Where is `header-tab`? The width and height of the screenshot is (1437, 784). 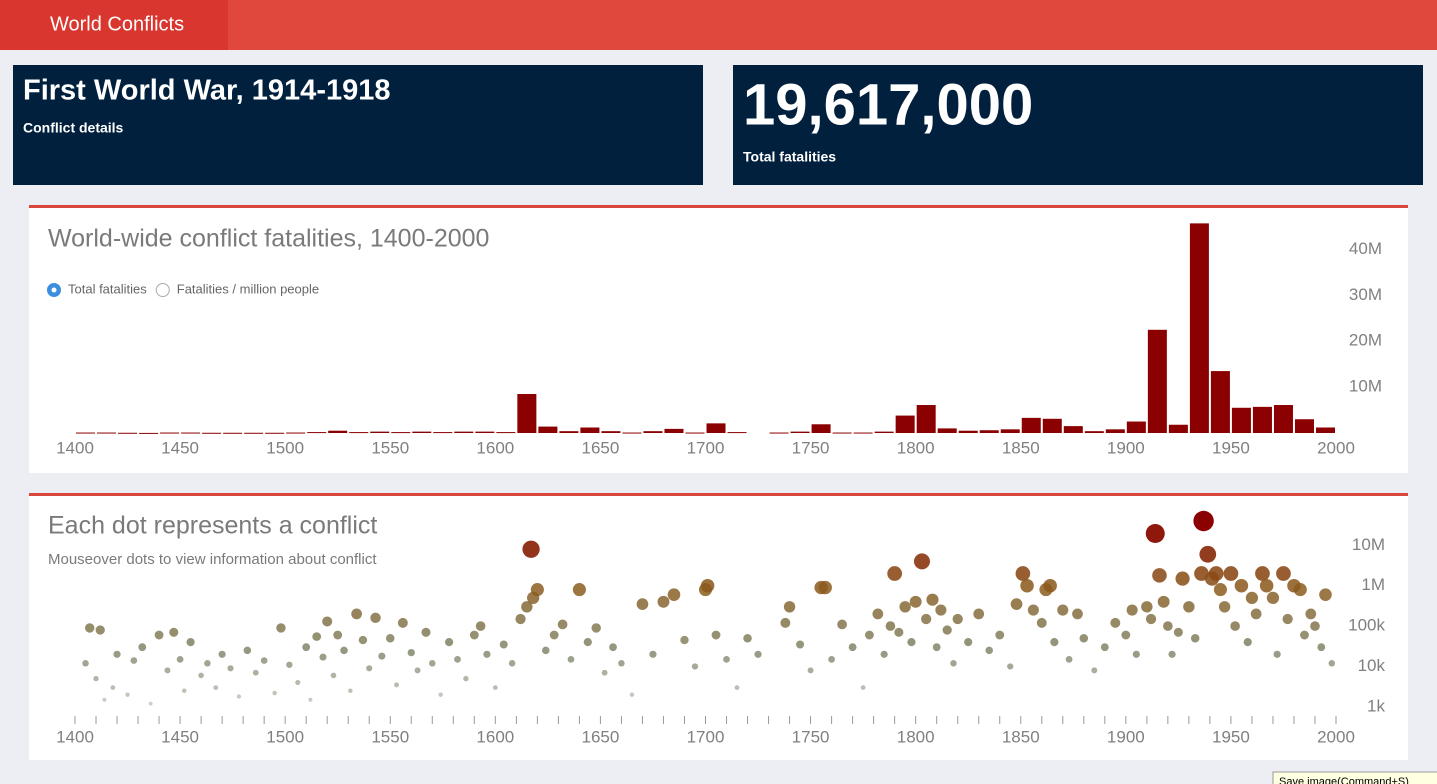
header-tab is located at coordinates (114, 25).